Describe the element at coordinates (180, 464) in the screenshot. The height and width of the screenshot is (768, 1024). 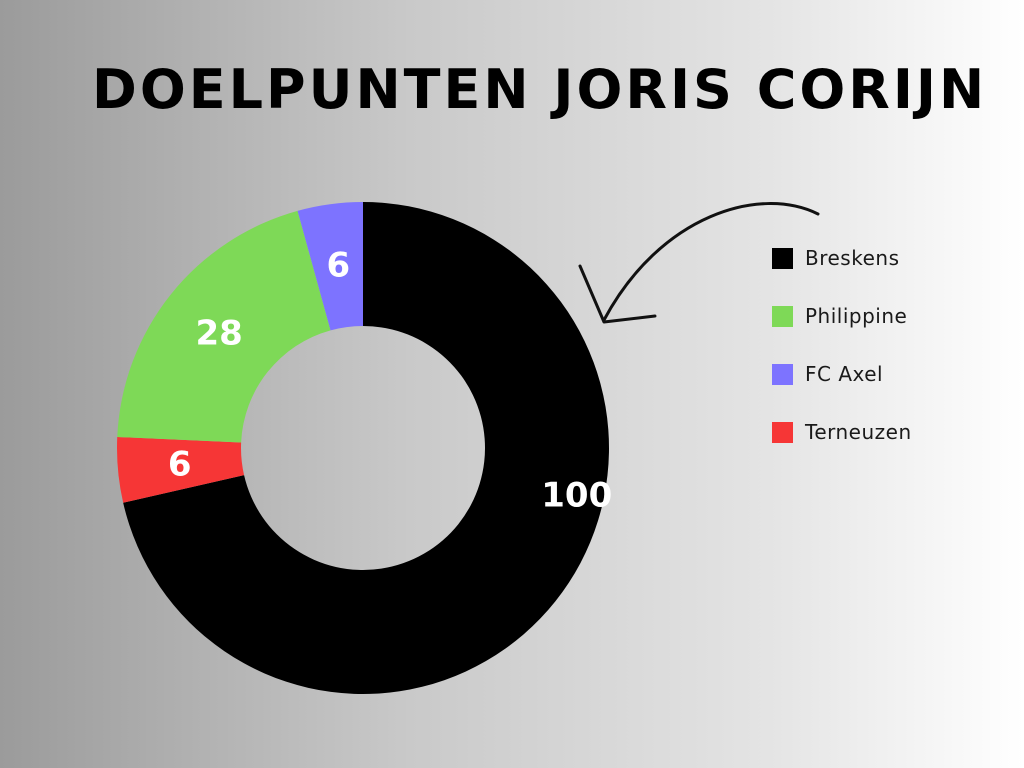
I see `slice-label-terneuzen: 6` at that location.